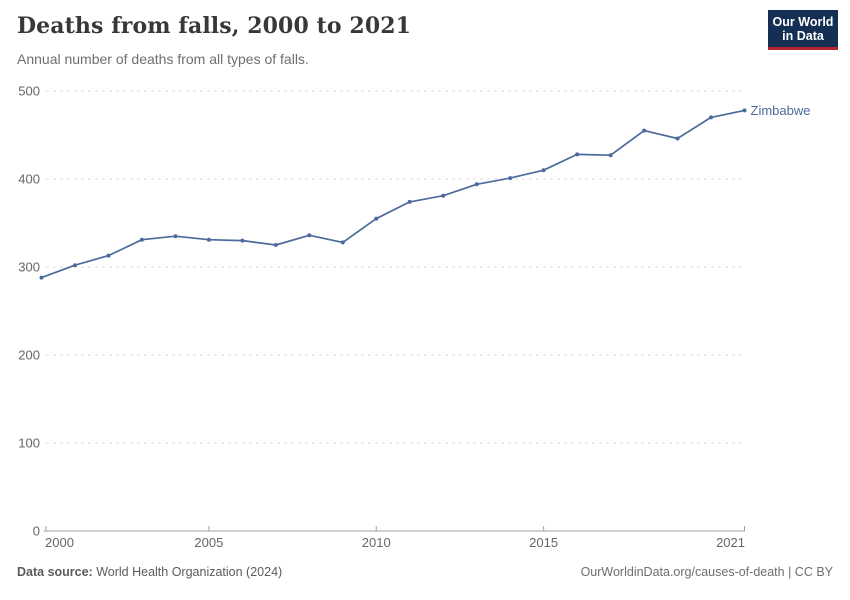 This screenshot has height=600, width=850. What do you see at coordinates (29, 355) in the screenshot?
I see `y-axis-tick-label: 200` at bounding box center [29, 355].